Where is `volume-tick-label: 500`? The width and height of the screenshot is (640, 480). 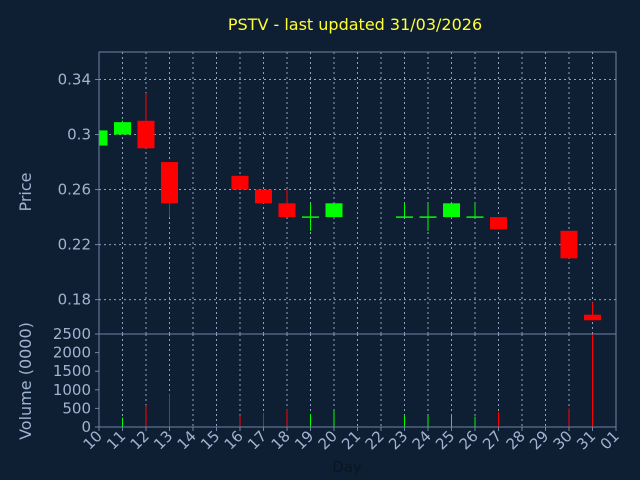 volume-tick-label: 500 is located at coordinates (76, 408).